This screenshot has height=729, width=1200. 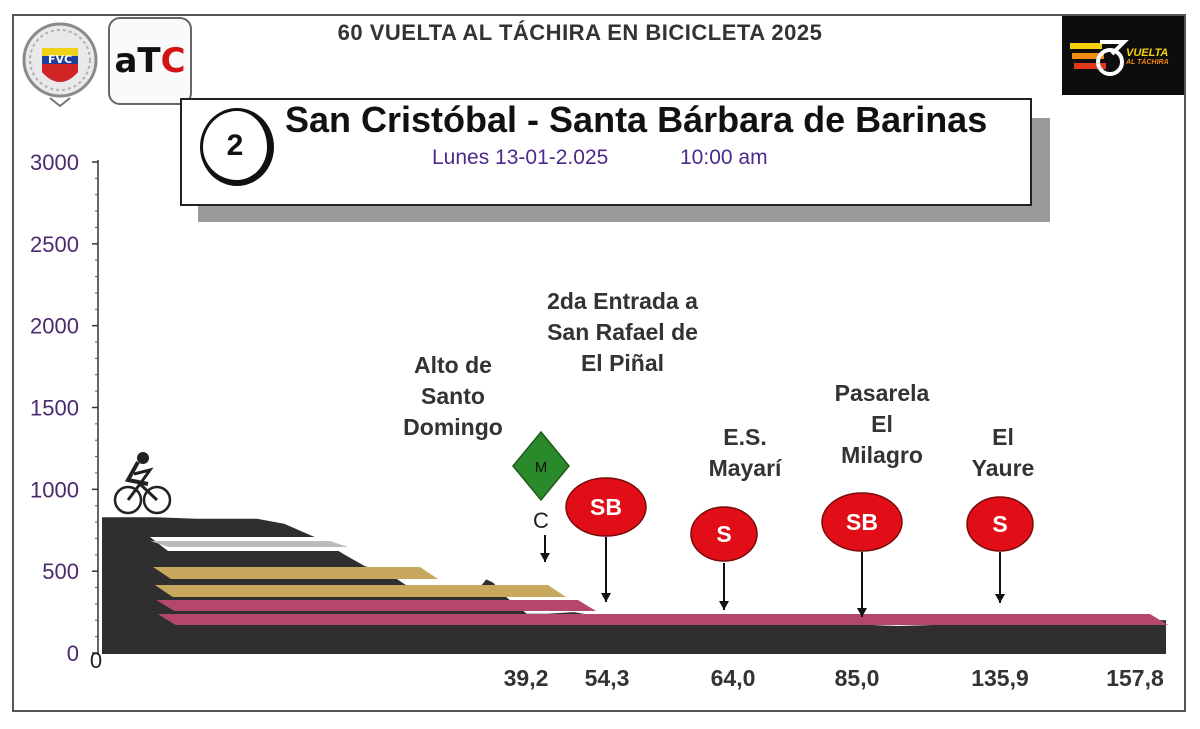 I want to click on annotation-es-mayari: E.S. Mayarí, so click(x=745, y=452).